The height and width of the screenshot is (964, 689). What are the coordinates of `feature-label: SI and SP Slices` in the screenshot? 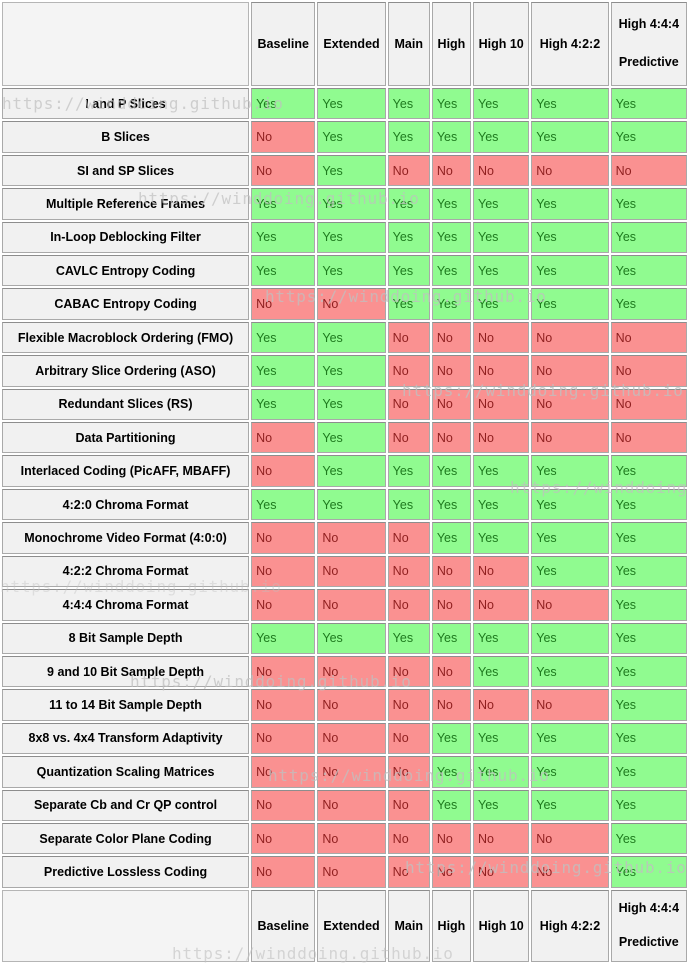 It's located at (126, 170).